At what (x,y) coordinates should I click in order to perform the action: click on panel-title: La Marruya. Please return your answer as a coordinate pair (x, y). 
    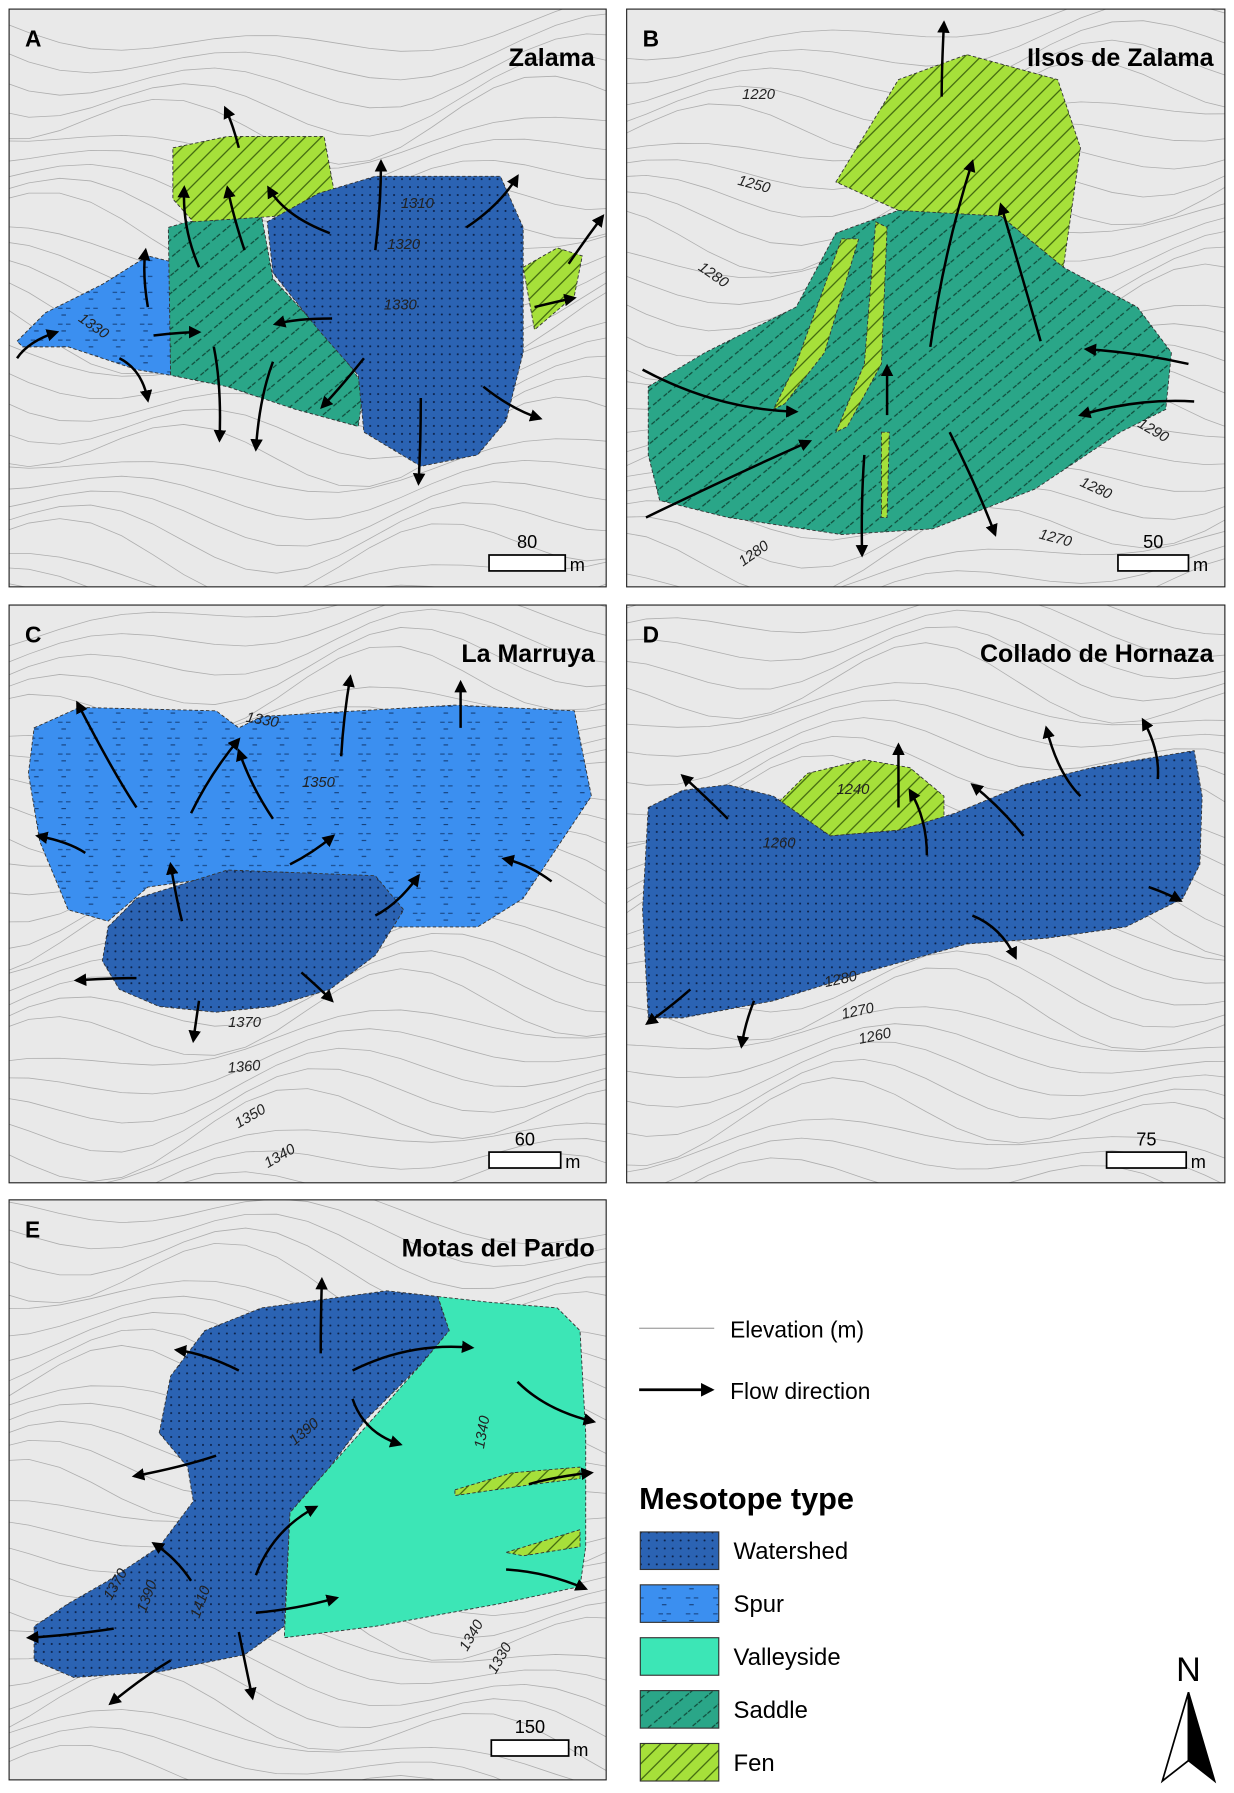
    Looking at the image, I should click on (528, 654).